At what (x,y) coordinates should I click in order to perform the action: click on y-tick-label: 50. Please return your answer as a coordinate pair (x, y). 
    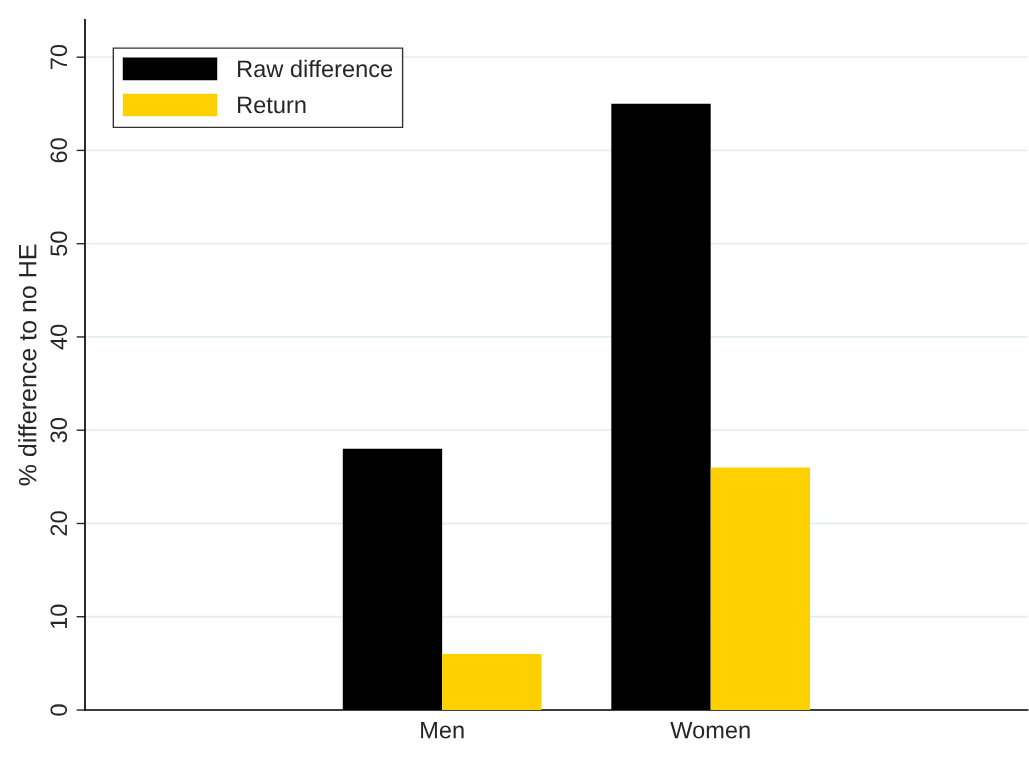
    Looking at the image, I should click on (59, 243).